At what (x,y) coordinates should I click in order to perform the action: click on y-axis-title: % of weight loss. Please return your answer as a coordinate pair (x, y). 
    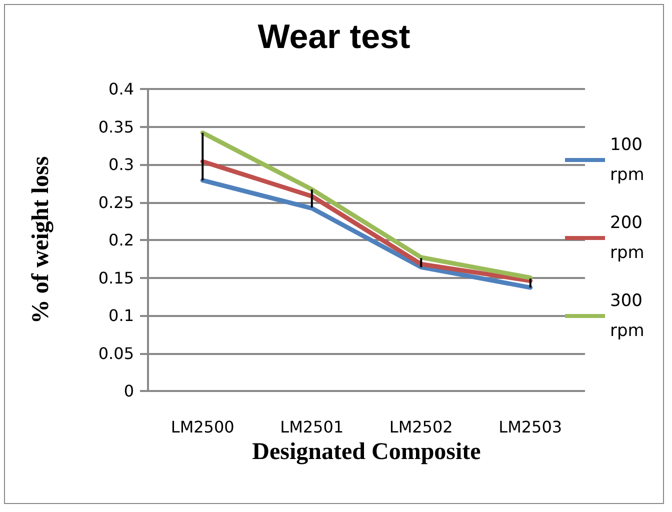
    Looking at the image, I should click on (41, 240).